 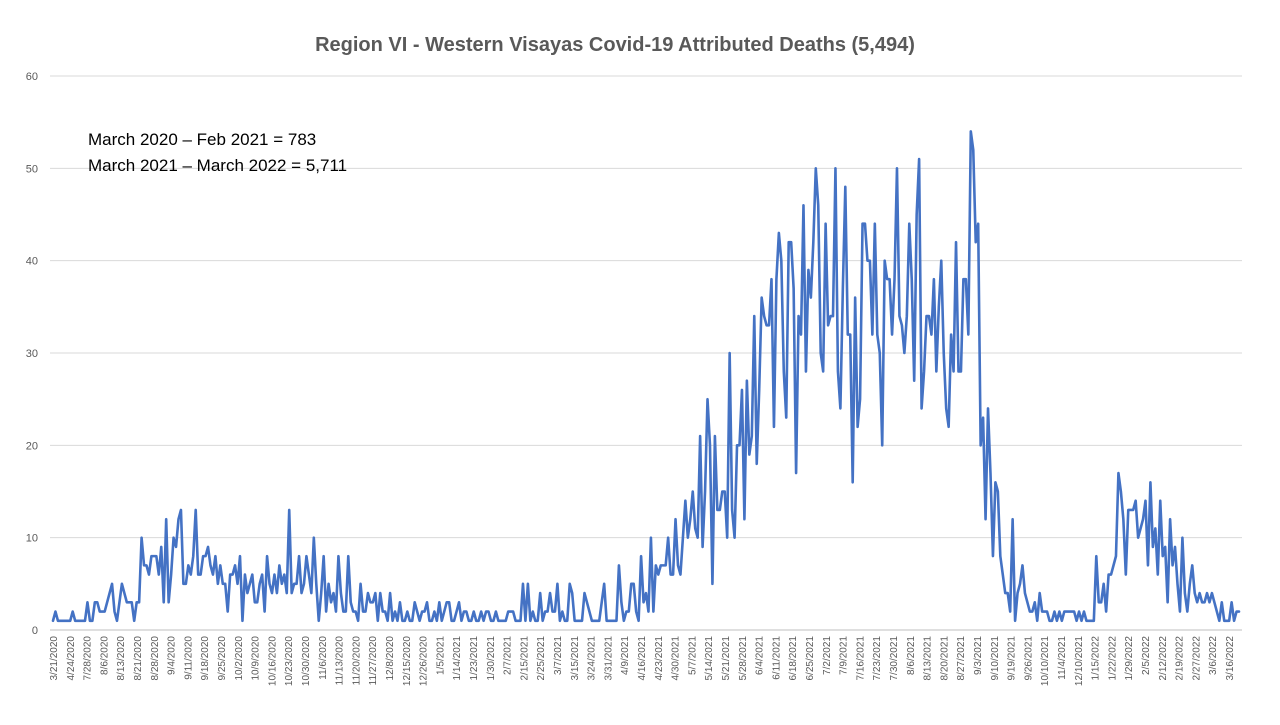 I want to click on x-tick-label: 3/7/2021, so click(x=558, y=655).